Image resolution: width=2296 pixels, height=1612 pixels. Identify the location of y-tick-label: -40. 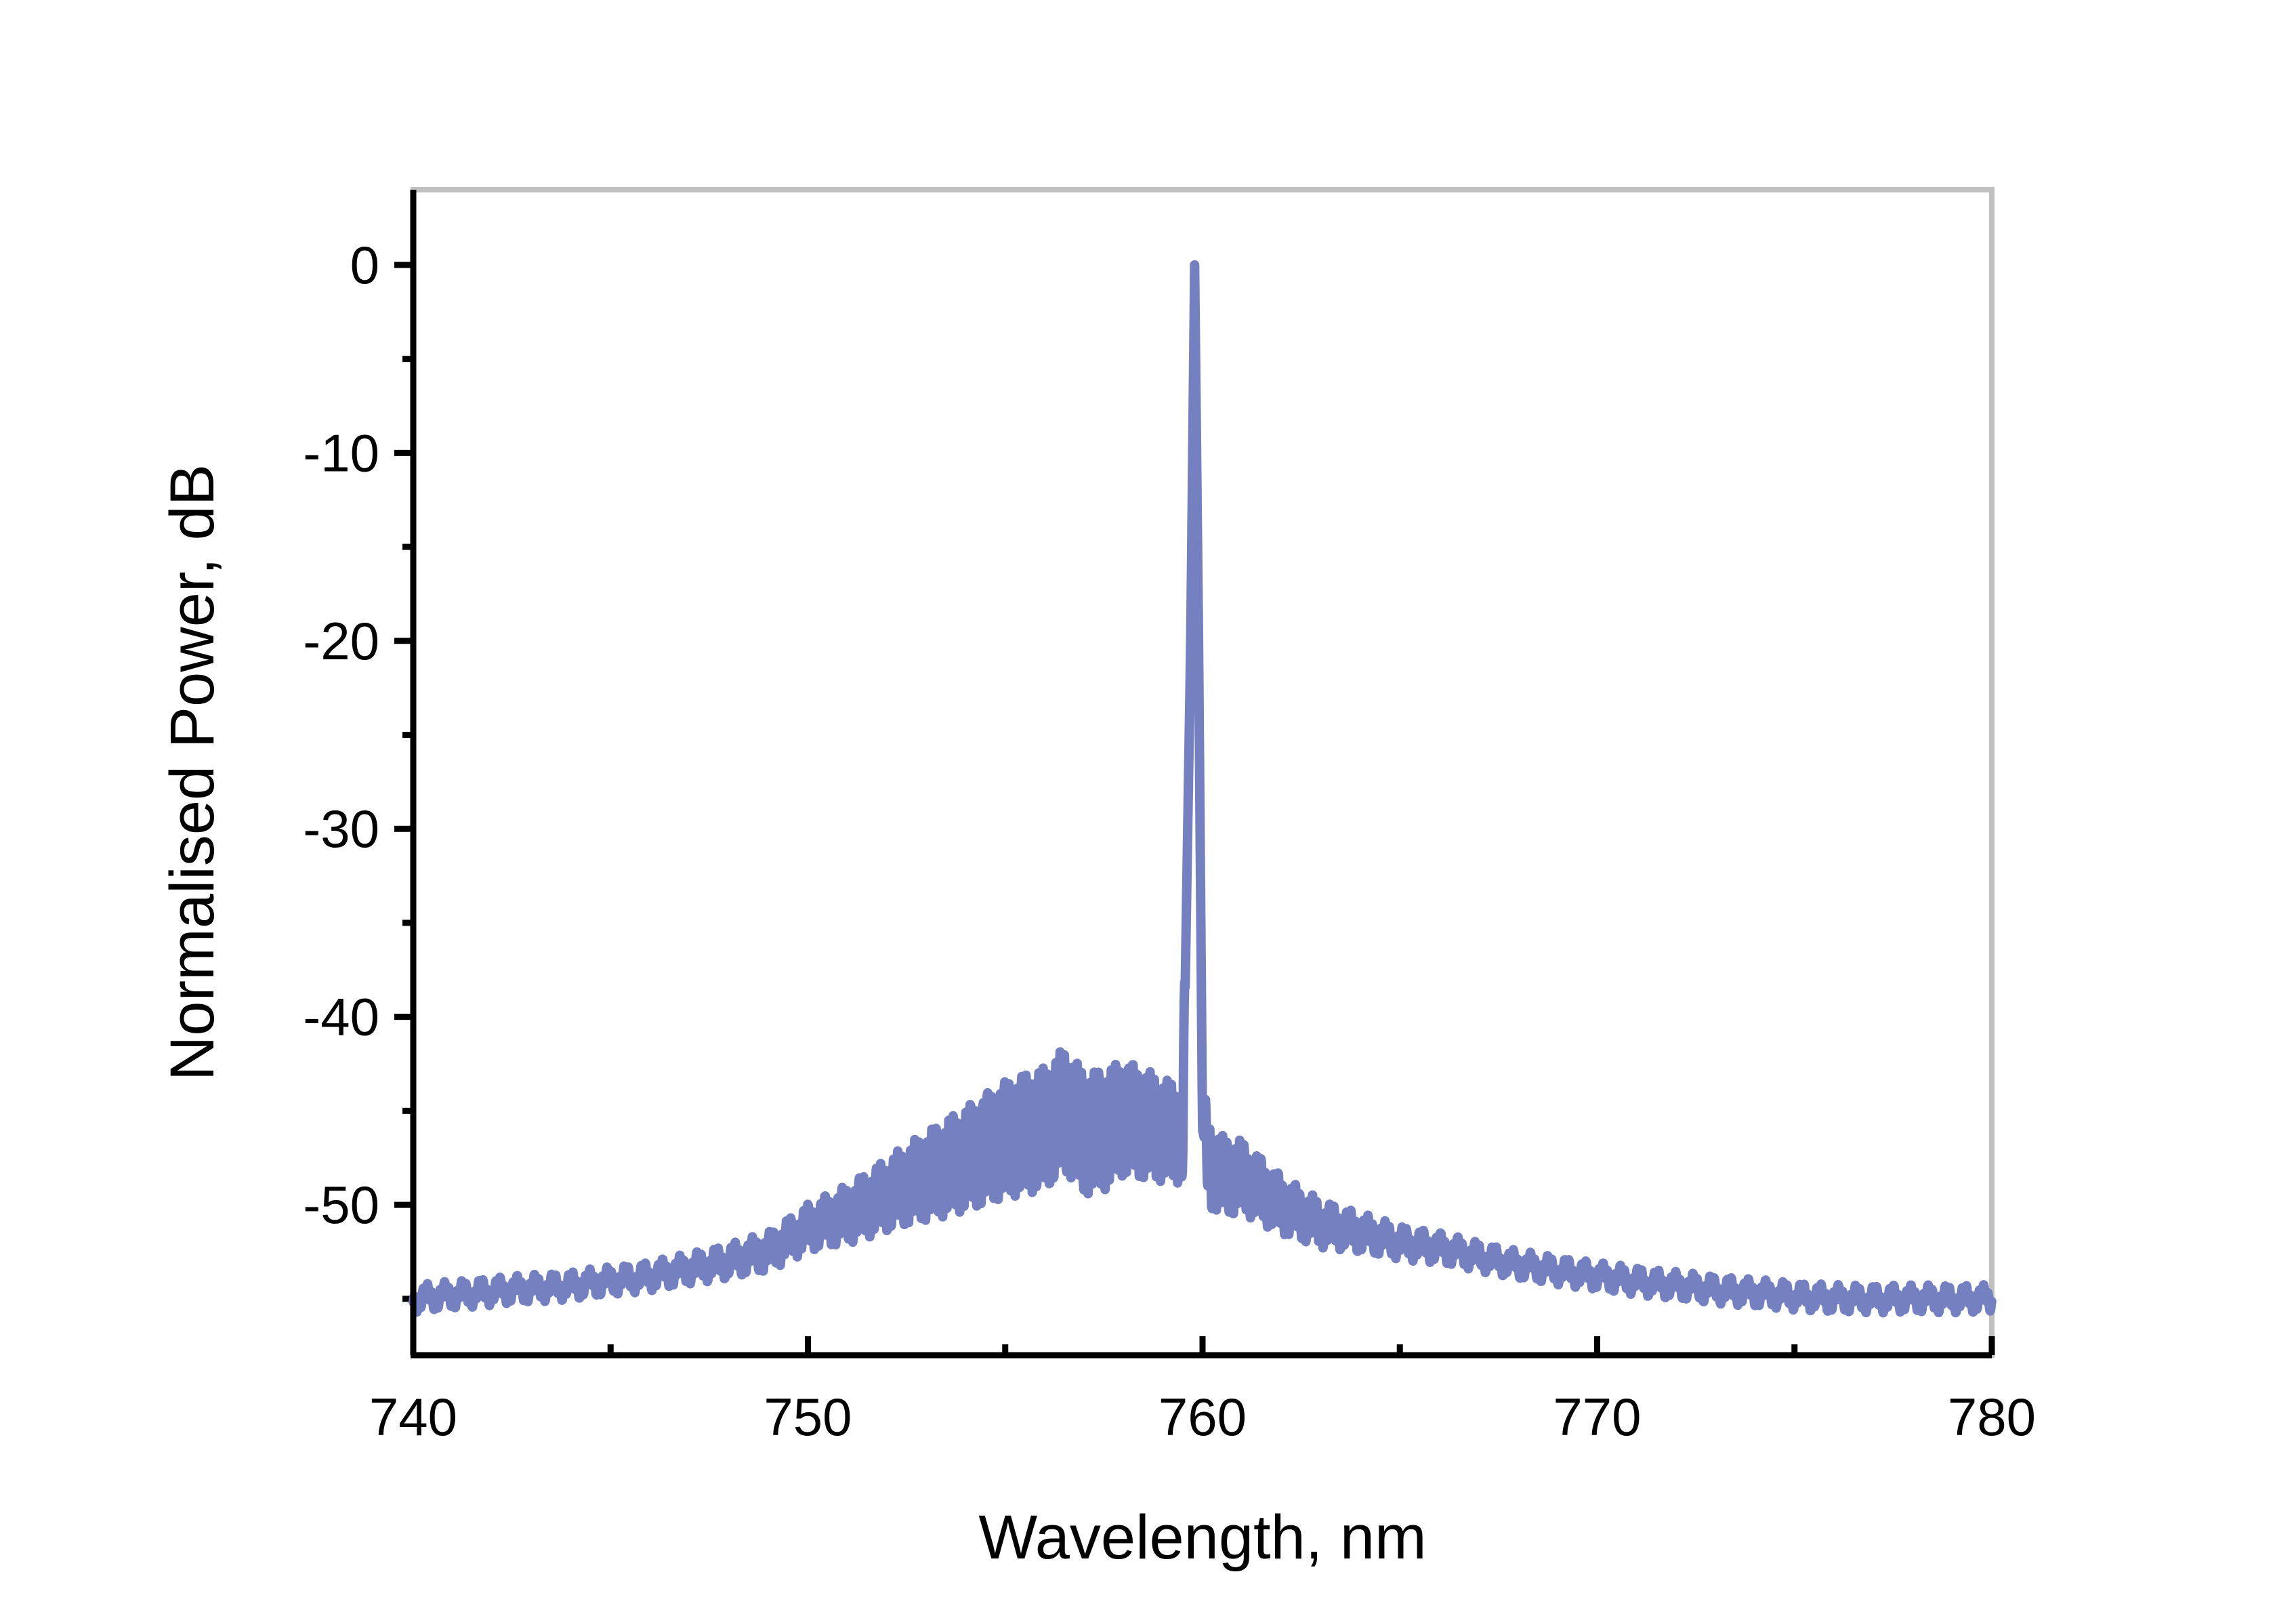
(341, 1017).